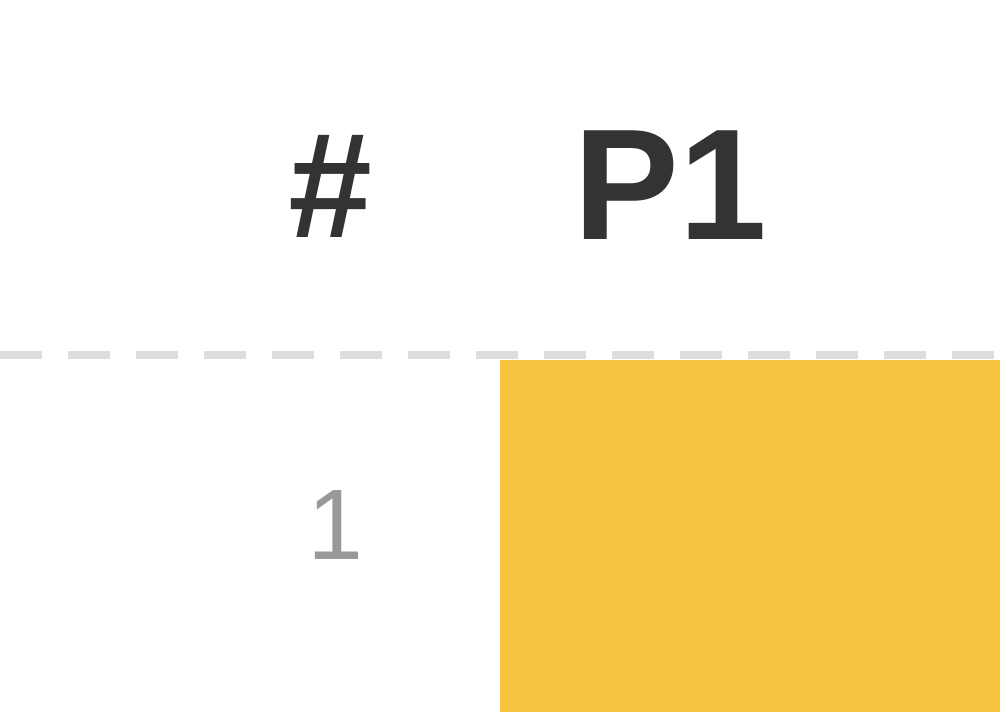 Image resolution: width=1000 pixels, height=712 pixels. What do you see at coordinates (335, 525) in the screenshot?
I see `row-number: 1` at bounding box center [335, 525].